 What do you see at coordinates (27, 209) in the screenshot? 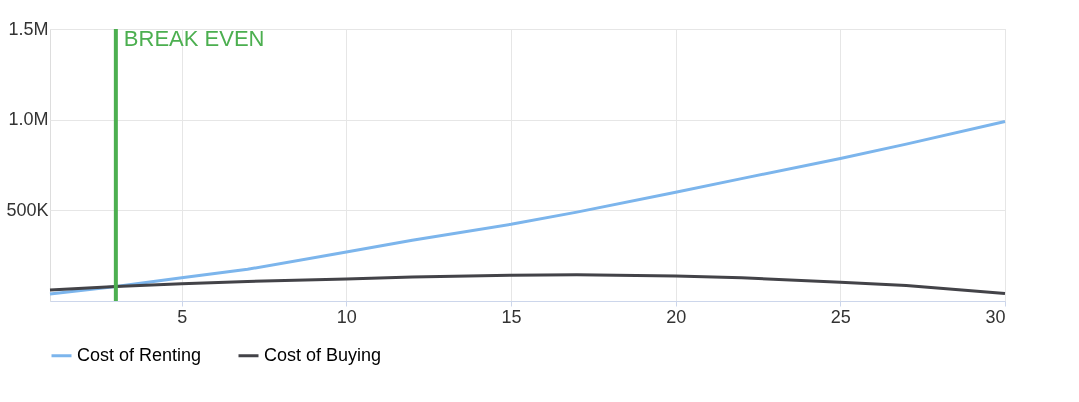
I see `y-tick-label: 500K` at bounding box center [27, 209].